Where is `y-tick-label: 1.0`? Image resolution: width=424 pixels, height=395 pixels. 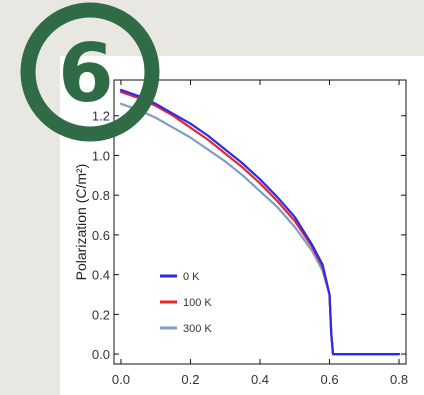 y-tick-label: 1.0 is located at coordinates (101, 155).